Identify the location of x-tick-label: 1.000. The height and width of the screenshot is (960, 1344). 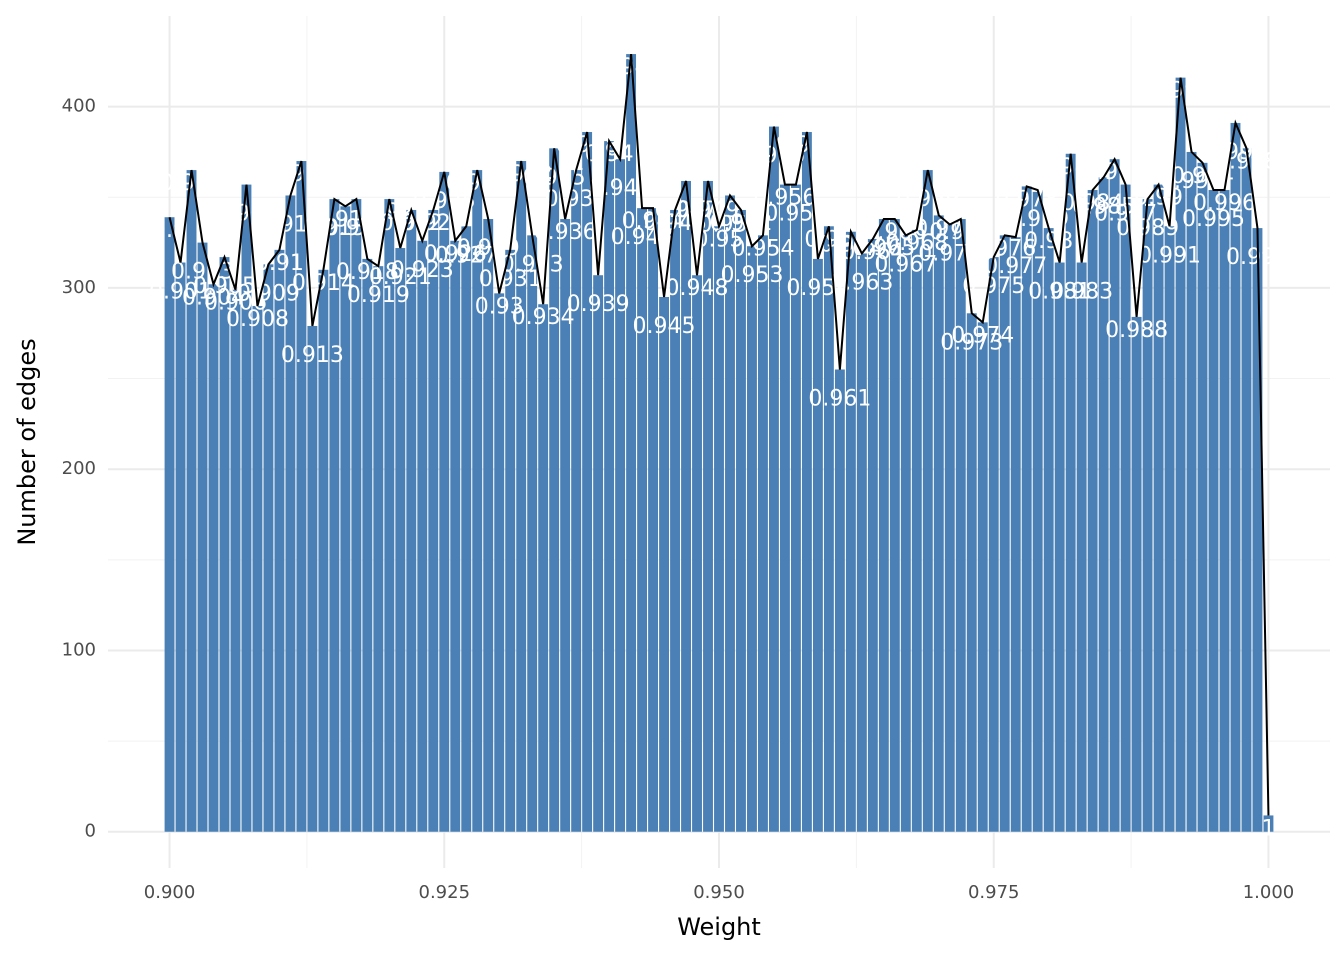
(1269, 892).